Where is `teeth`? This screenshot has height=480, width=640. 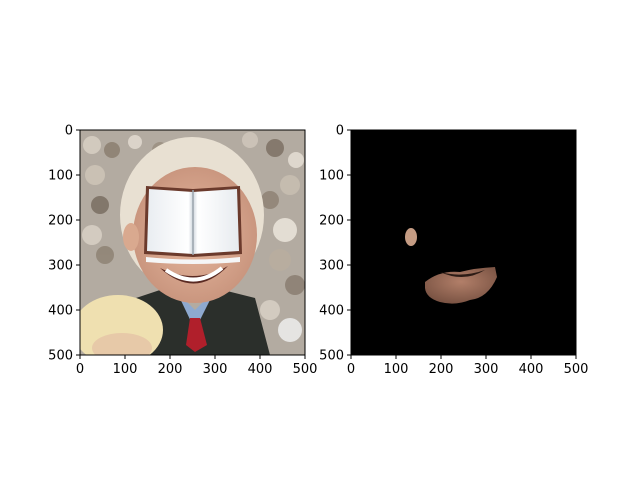
teeth is located at coordinates (194, 274).